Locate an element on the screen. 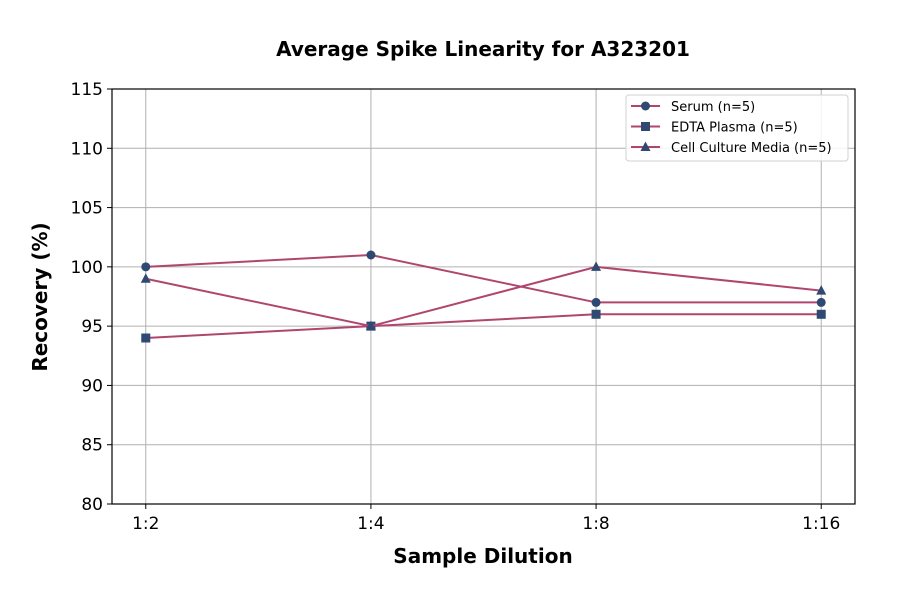 The height and width of the screenshot is (594, 900). y-tick-label: 80 is located at coordinates (92, 505).